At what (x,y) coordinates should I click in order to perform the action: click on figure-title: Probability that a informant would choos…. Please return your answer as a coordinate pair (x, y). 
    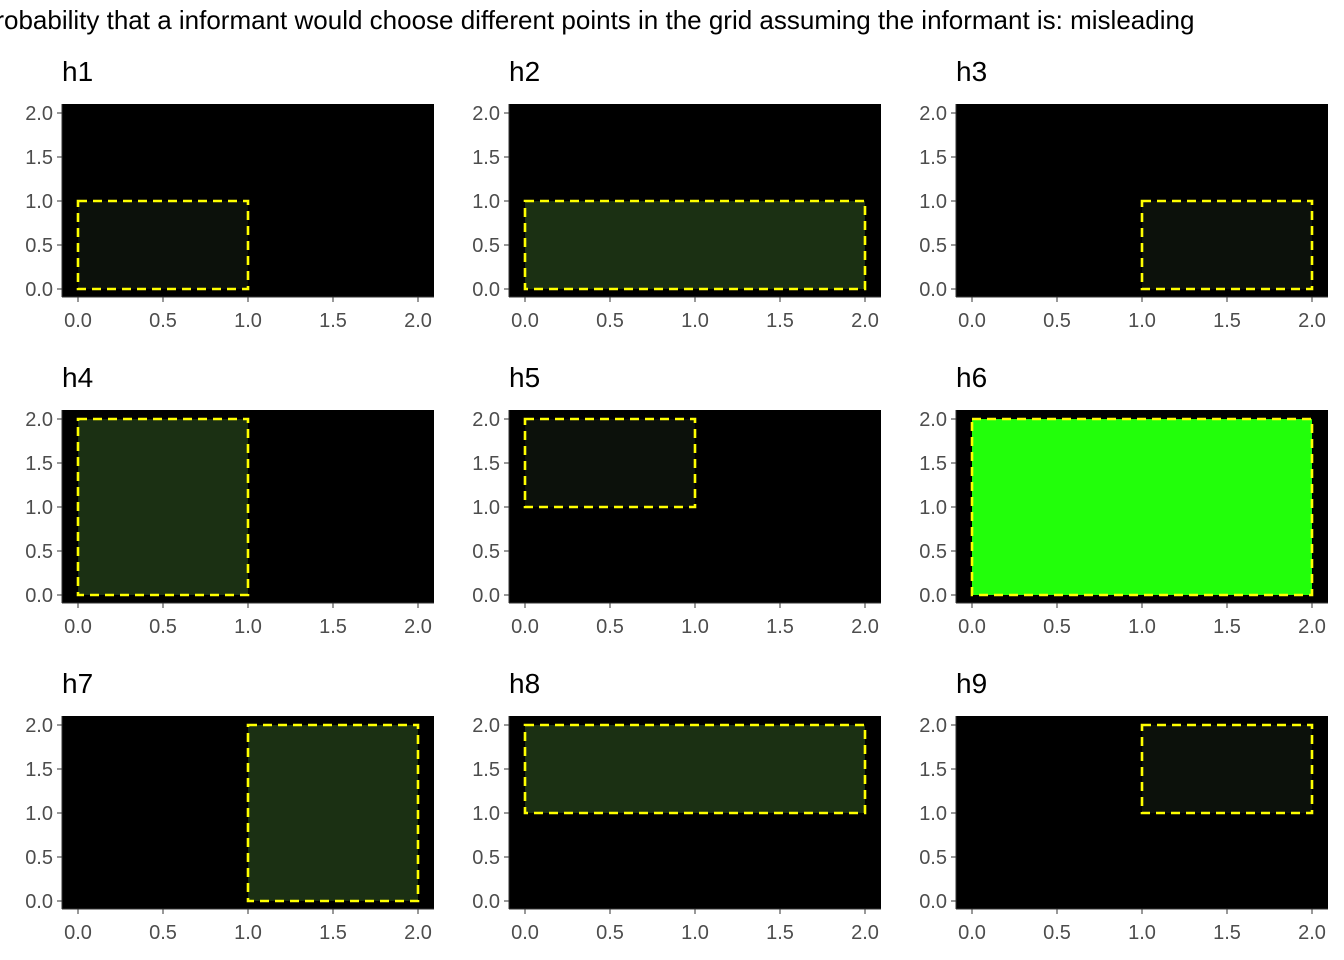
    Looking at the image, I should click on (672, 20).